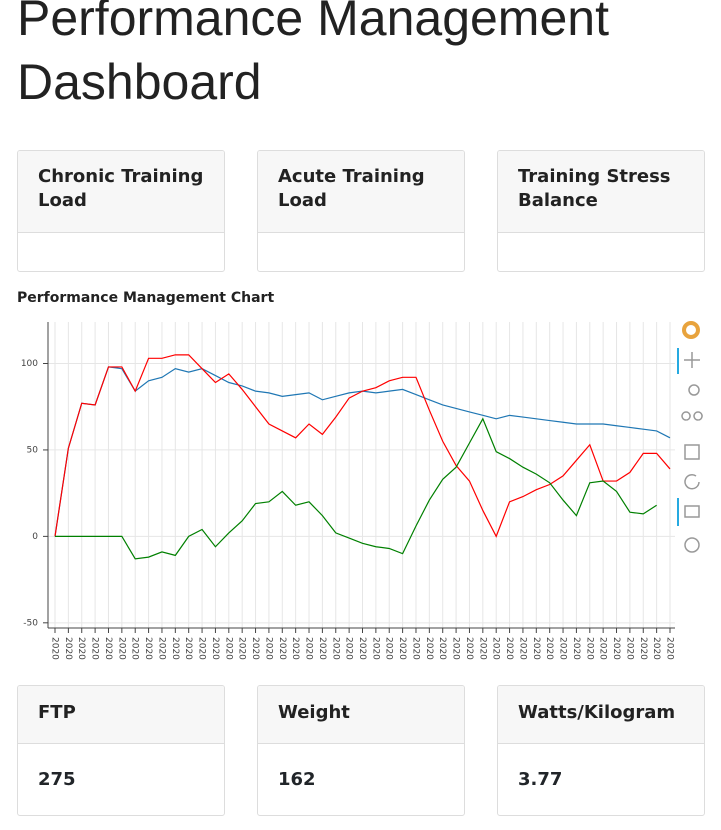  I want to click on metric-card: Watts/Kilogram 3.77, so click(601, 750).